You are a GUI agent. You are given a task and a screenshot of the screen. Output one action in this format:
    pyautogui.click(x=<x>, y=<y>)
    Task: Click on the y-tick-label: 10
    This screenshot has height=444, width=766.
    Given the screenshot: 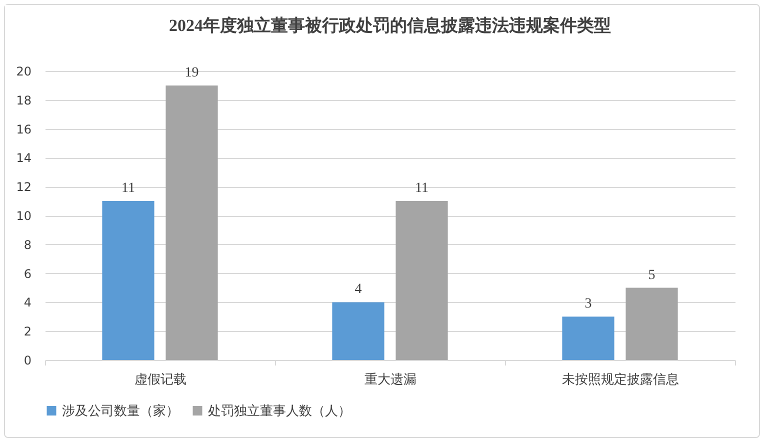 What is the action you would take?
    pyautogui.click(x=24, y=216)
    